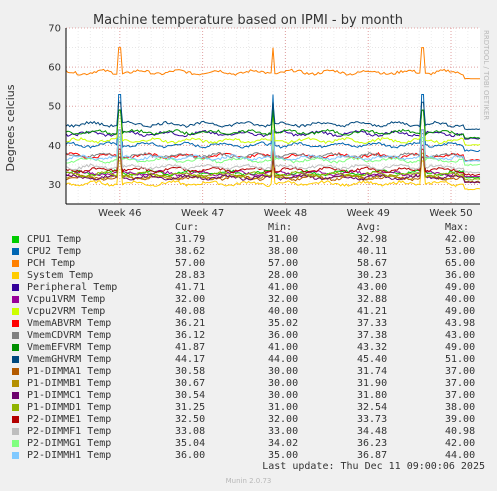 This screenshot has width=497, height=491. Describe the element at coordinates (460, 335) in the screenshot. I see `legend-max: 43.00` at that location.